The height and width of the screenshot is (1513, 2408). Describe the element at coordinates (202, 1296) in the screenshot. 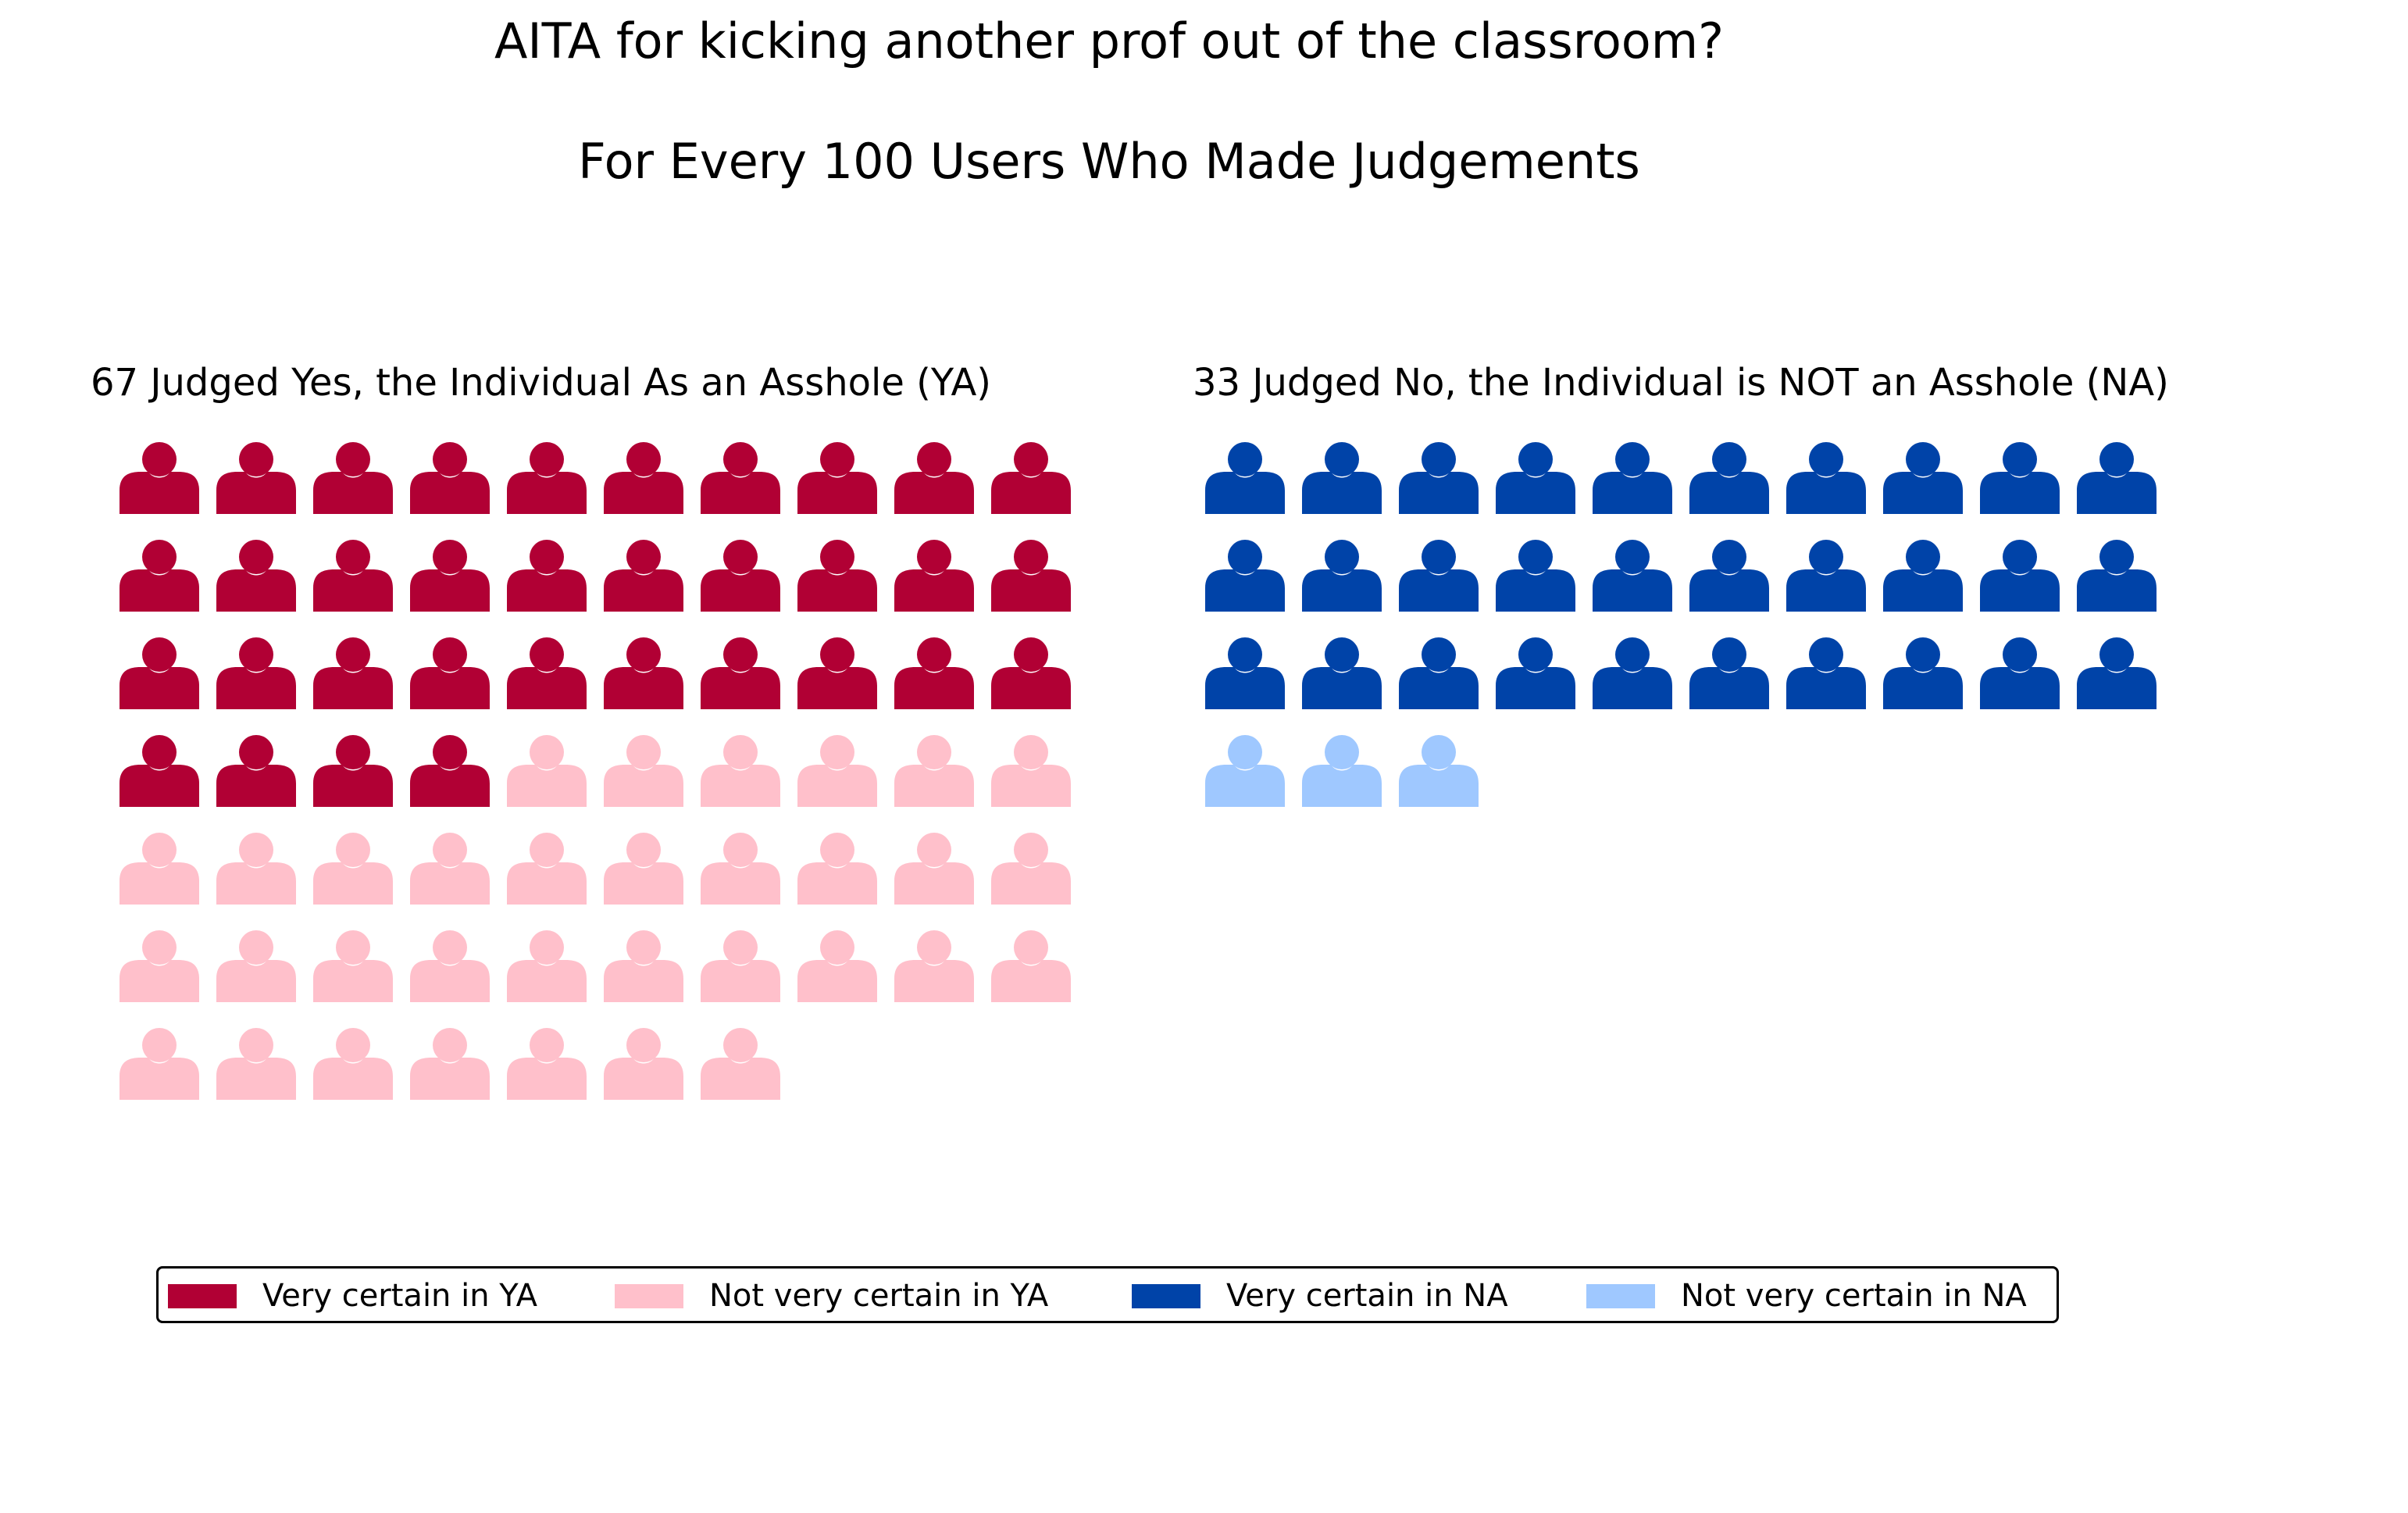

I see `legend-swatch-very-certain-ya` at that location.